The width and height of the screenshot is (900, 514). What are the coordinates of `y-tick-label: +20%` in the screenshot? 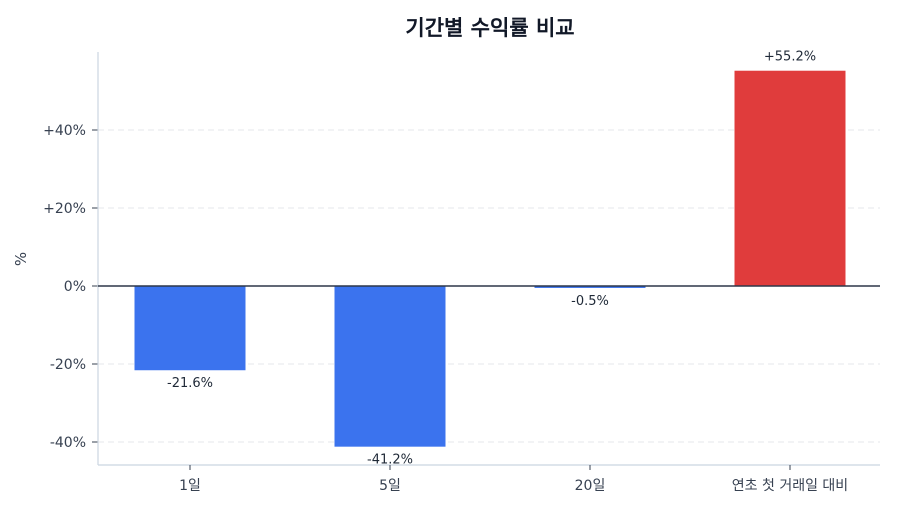 It's located at (64, 209).